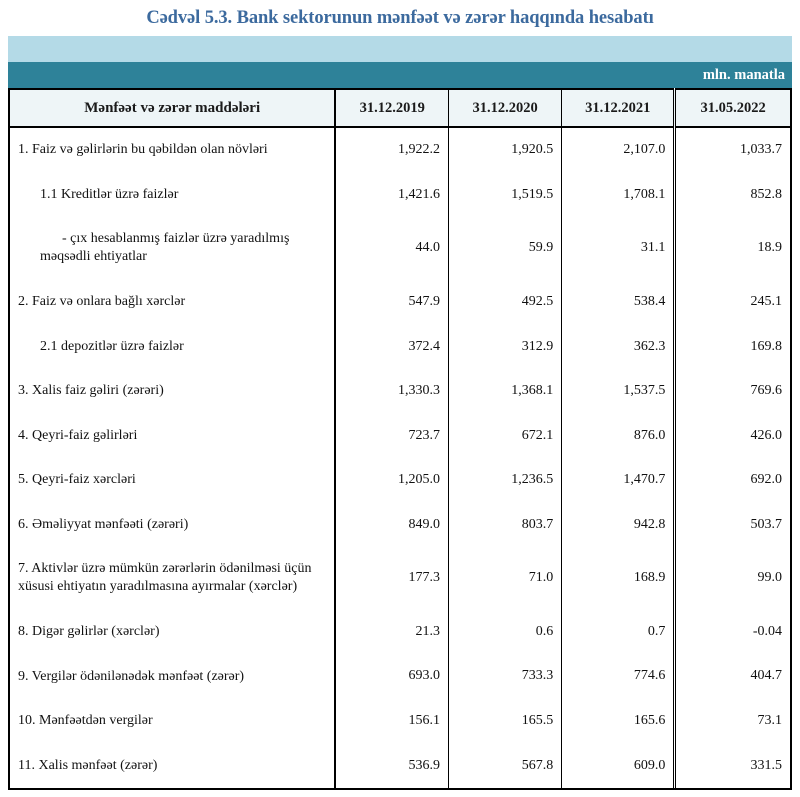 The width and height of the screenshot is (800, 797). I want to click on cell-value: 1,519.5, so click(505, 195).